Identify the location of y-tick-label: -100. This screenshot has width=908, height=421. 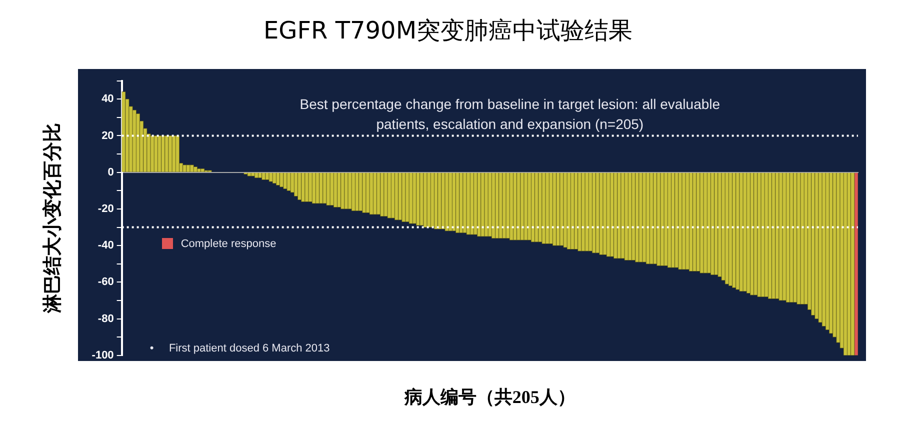
(103, 355).